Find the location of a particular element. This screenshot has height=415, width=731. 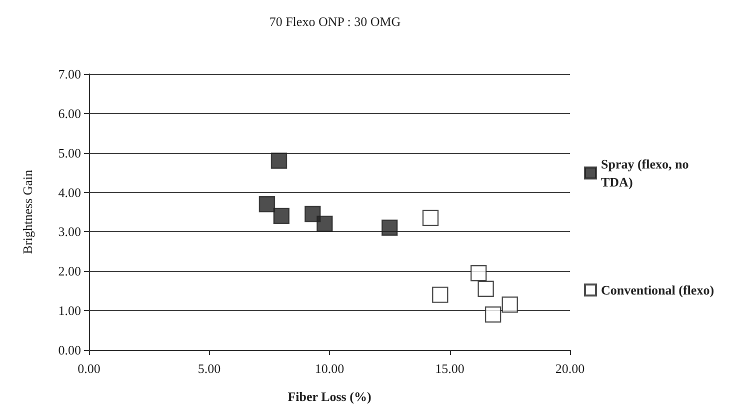

x-tick-label: 0.00 is located at coordinates (89, 368).